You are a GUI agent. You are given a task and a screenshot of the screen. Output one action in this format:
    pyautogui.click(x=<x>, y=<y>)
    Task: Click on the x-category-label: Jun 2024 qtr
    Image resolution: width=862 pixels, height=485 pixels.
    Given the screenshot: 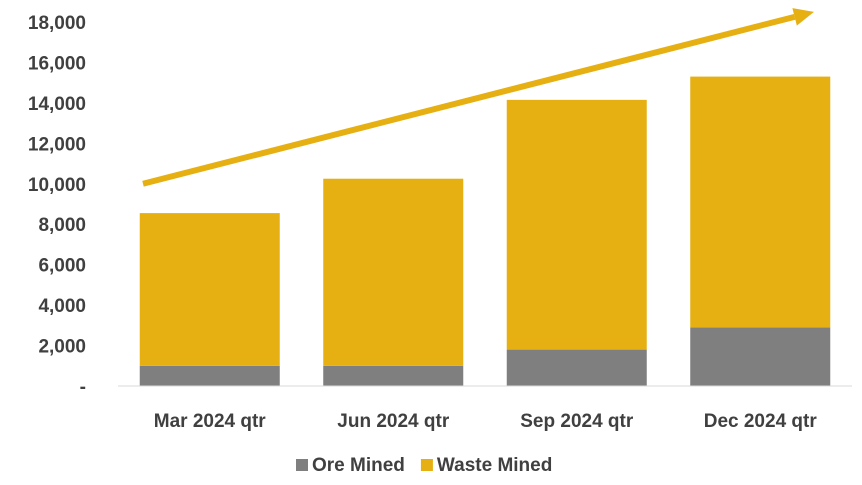 What is the action you would take?
    pyautogui.click(x=393, y=421)
    